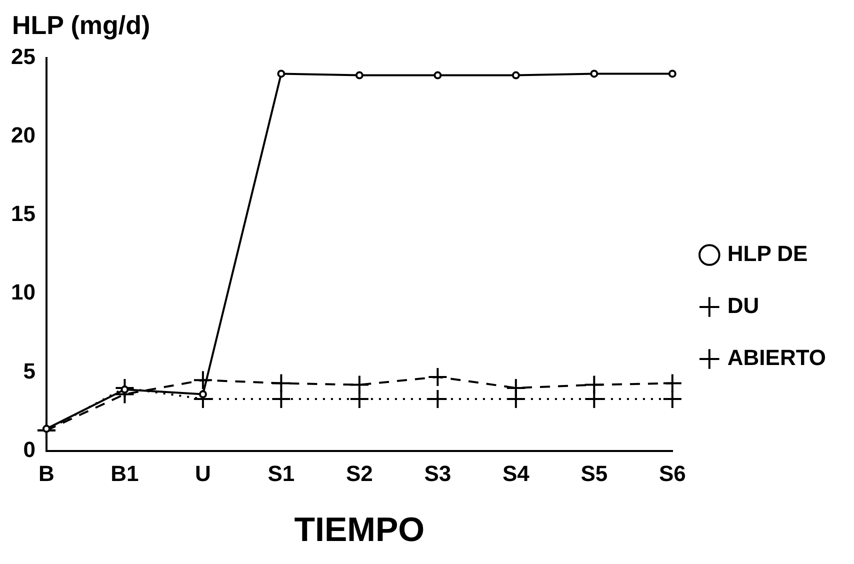 Image resolution: width=854 pixels, height=564 pixels. Describe the element at coordinates (743, 305) in the screenshot. I see `legend-label: DU` at that location.